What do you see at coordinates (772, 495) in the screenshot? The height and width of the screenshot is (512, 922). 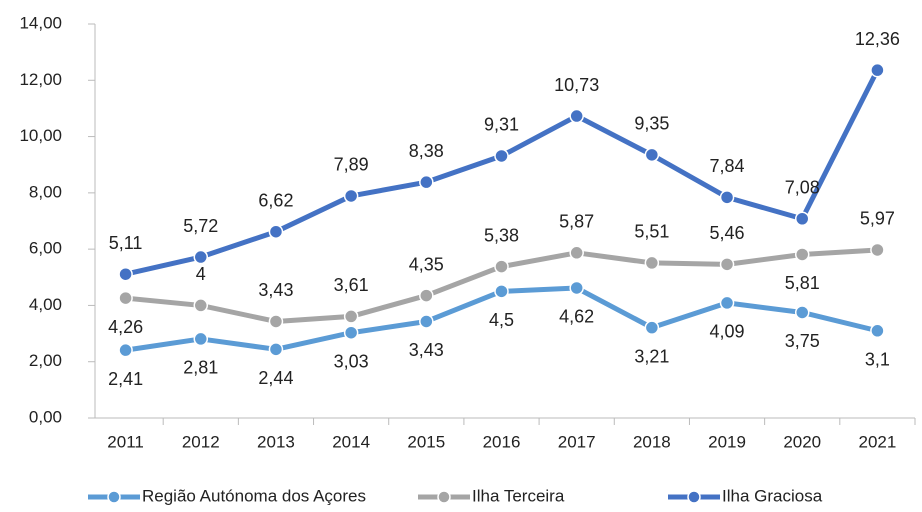 I see `legend-label: Ilha Graciosa` at bounding box center [772, 495].